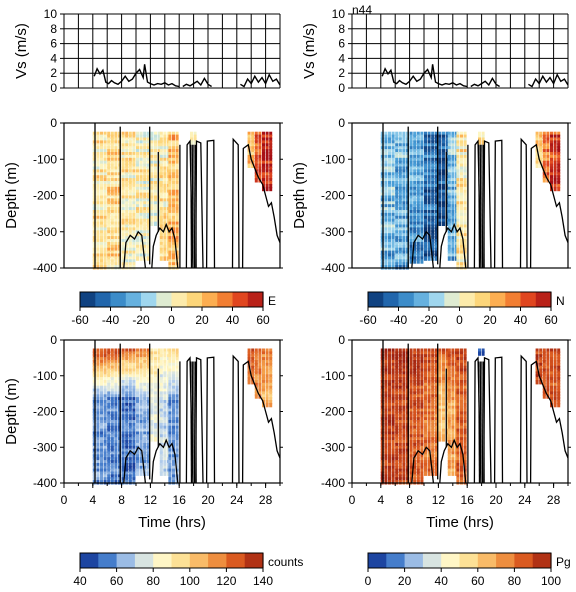  What do you see at coordinates (333, 196) in the screenshot?
I see `depth-ytick-label: -200` at bounding box center [333, 196].